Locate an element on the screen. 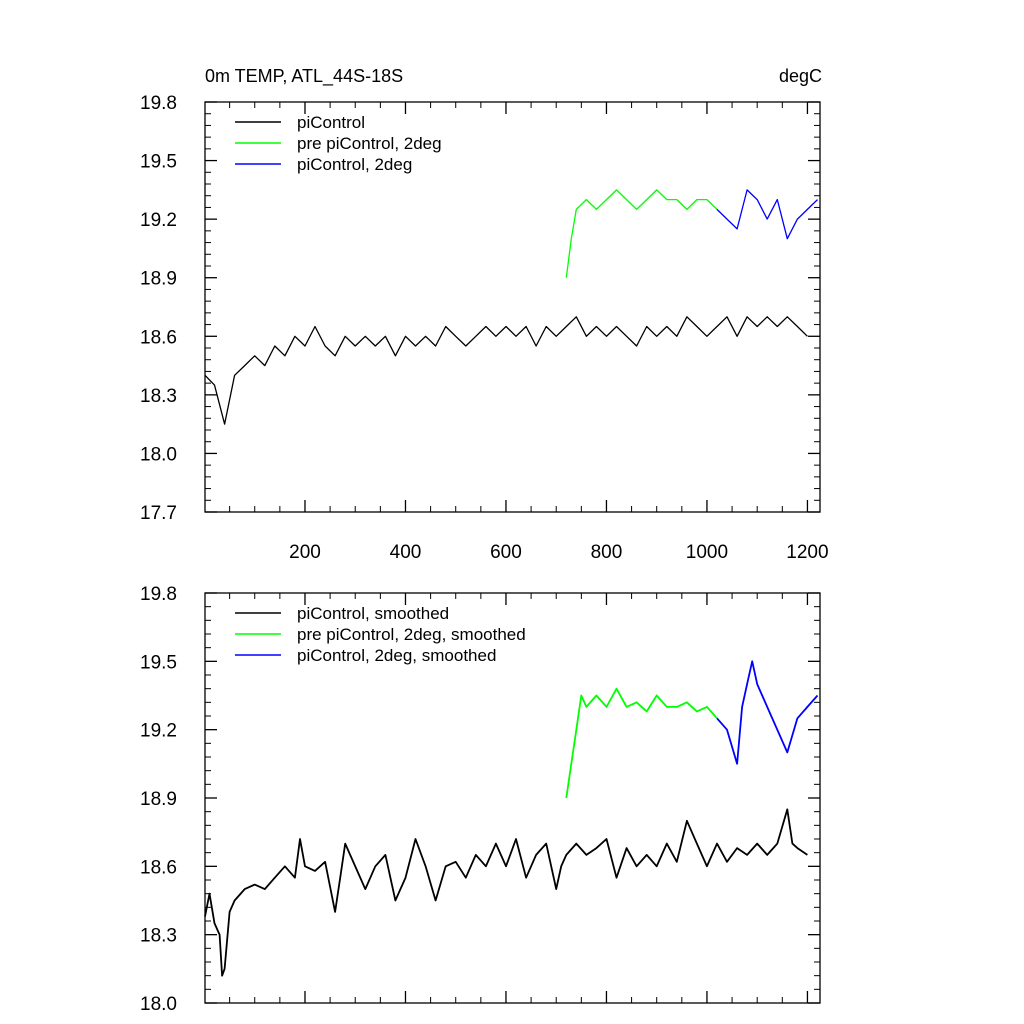  top-ytick-label: 19.5 is located at coordinates (158, 162).